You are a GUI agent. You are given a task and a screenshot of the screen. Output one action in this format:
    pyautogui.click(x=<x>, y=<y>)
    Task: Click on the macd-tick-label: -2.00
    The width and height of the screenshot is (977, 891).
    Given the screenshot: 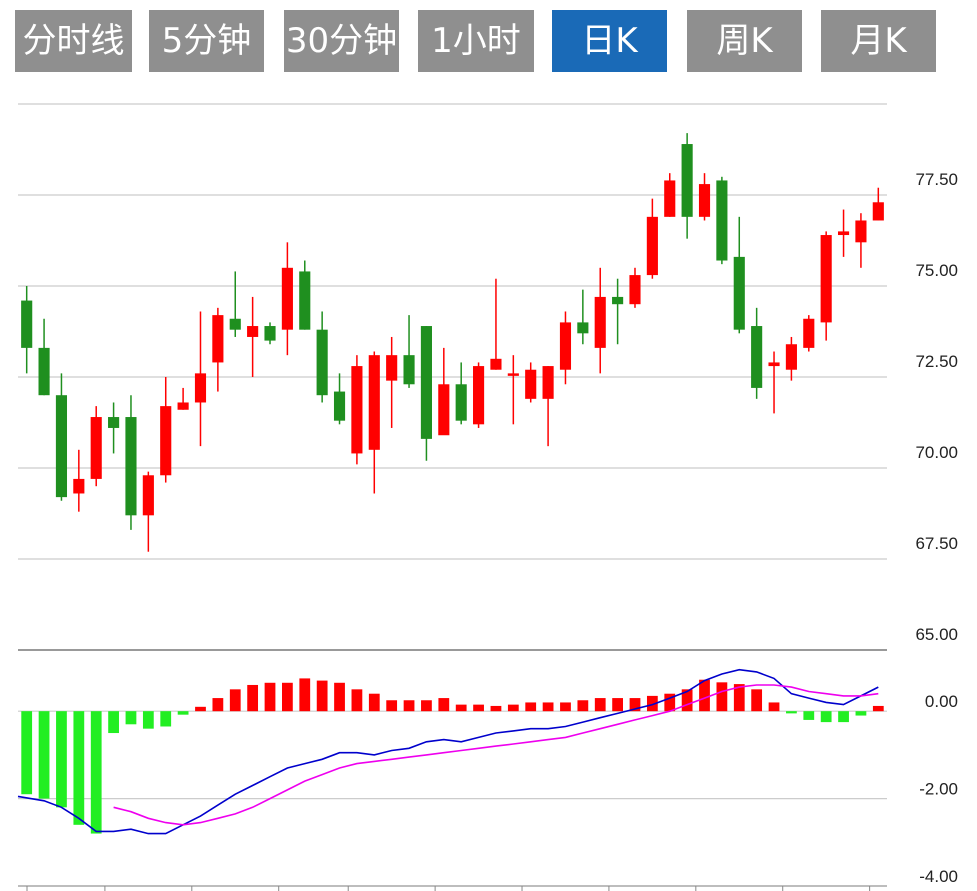 What is the action you would take?
    pyautogui.click(x=938, y=789)
    